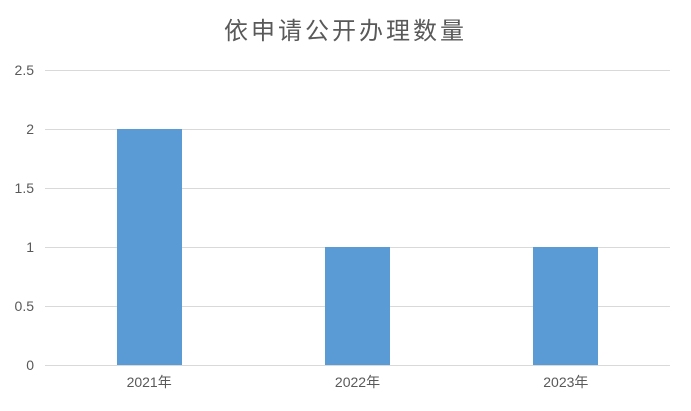  Describe the element at coordinates (566, 306) in the screenshot. I see `bar-2023年` at that location.